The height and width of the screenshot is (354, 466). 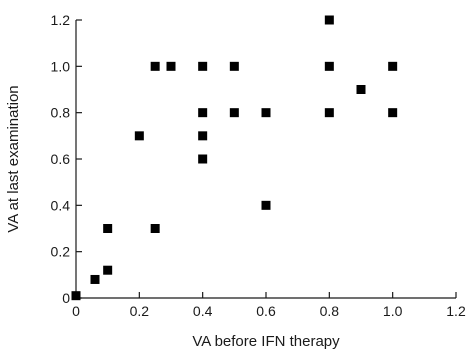 What do you see at coordinates (393, 311) in the screenshot?
I see `x-tick-label: 1.0` at bounding box center [393, 311].